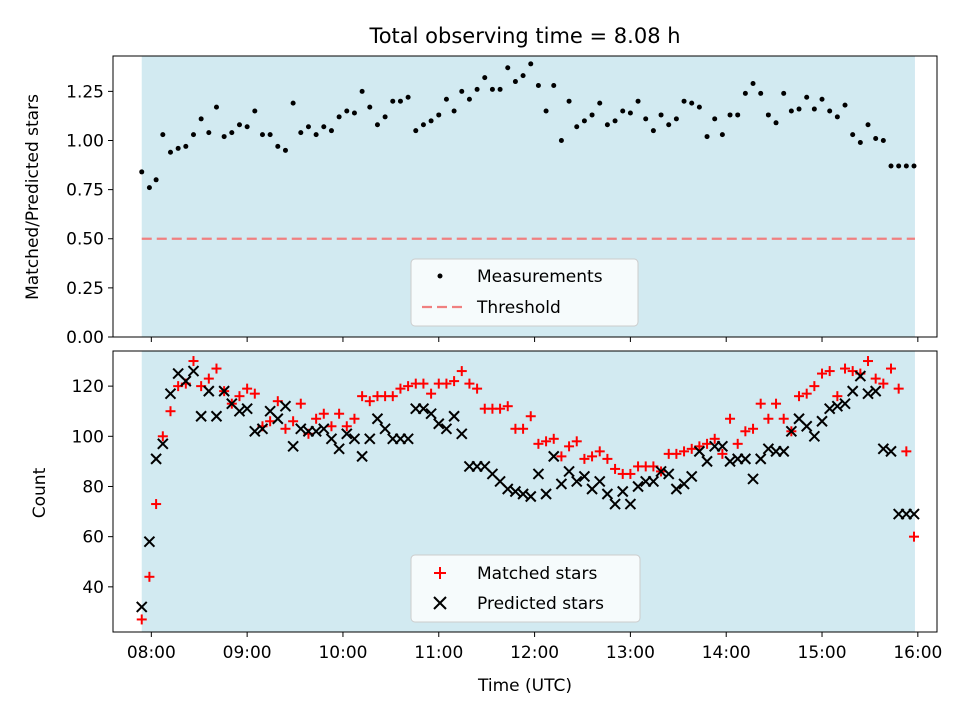 This screenshot has width=960, height=720. I want to click on x-tick-label: 11:00, so click(438, 653).